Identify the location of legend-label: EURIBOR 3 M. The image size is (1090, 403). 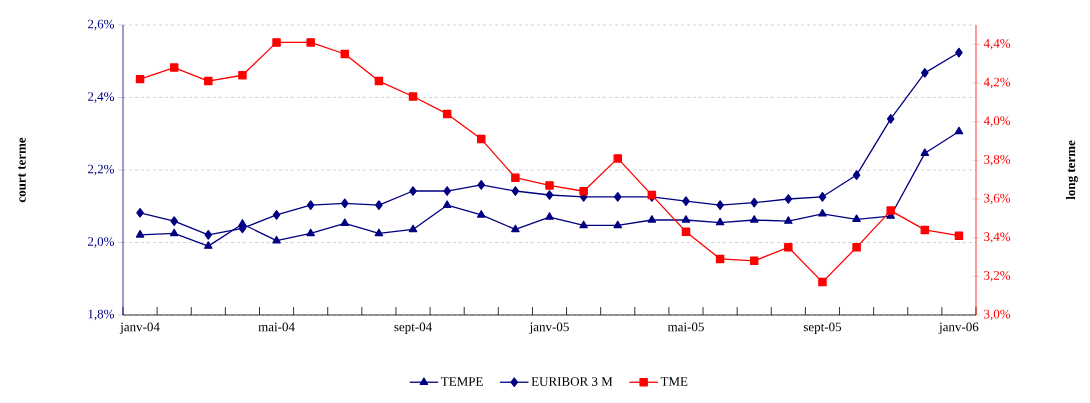
(572, 381).